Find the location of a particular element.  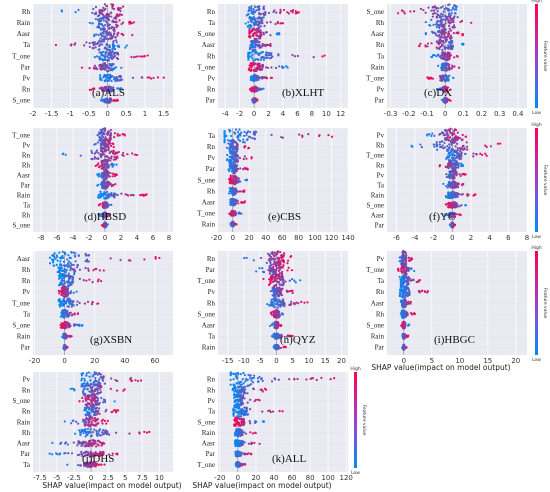

feature-label-Aasr: Aasr is located at coordinates (24, 34).